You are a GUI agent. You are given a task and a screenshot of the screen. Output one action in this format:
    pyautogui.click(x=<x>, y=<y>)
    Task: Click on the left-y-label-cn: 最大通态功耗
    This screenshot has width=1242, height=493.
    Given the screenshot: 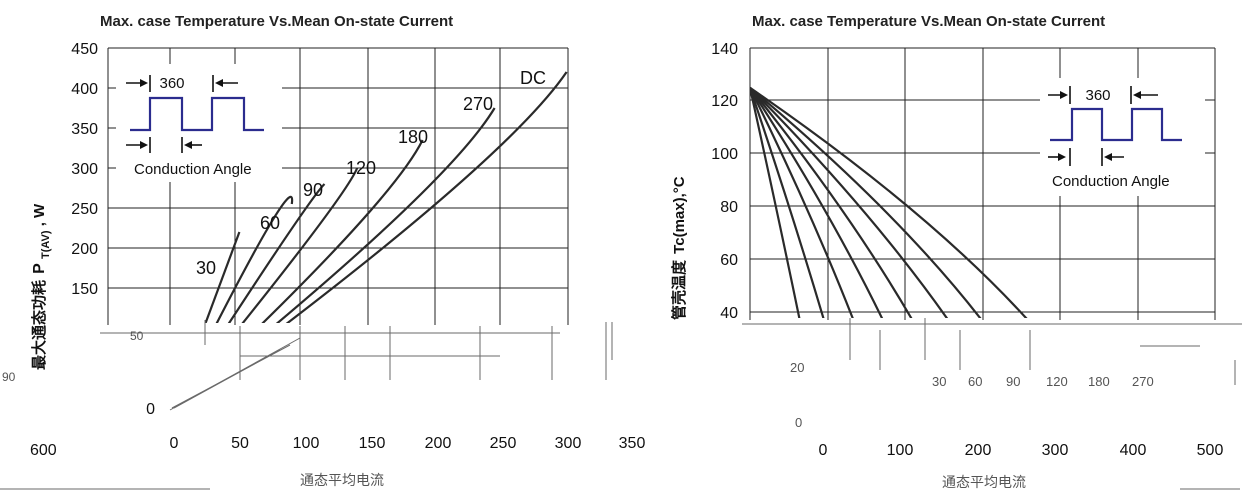 What is the action you would take?
    pyautogui.click(x=39, y=325)
    